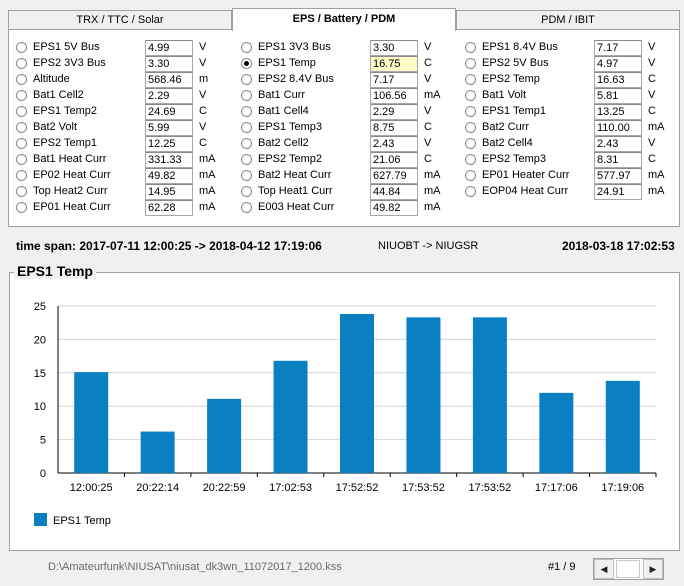 Image resolution: width=684 pixels, height=586 pixels. What do you see at coordinates (394, 160) in the screenshot?
I see `parameter-value-field: 21.06` at bounding box center [394, 160].